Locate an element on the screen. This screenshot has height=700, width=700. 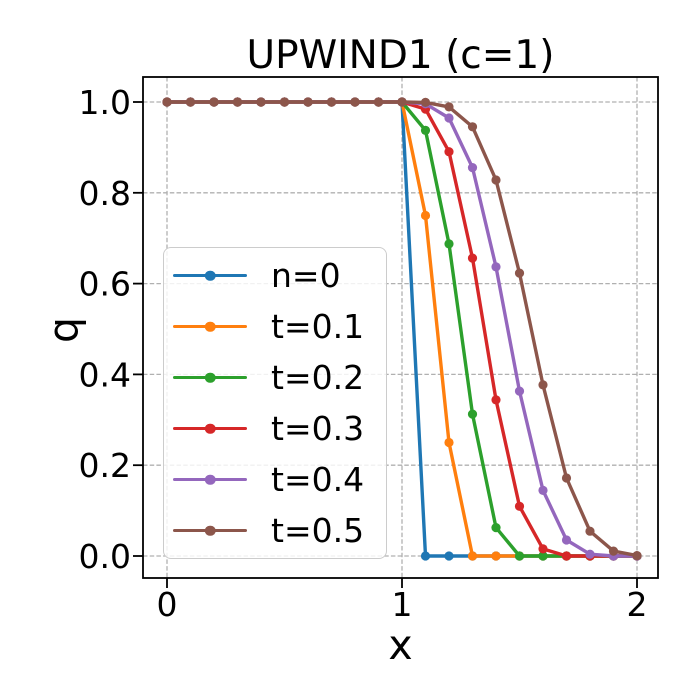
y-tick-label: 0.4 is located at coordinates (105, 374).